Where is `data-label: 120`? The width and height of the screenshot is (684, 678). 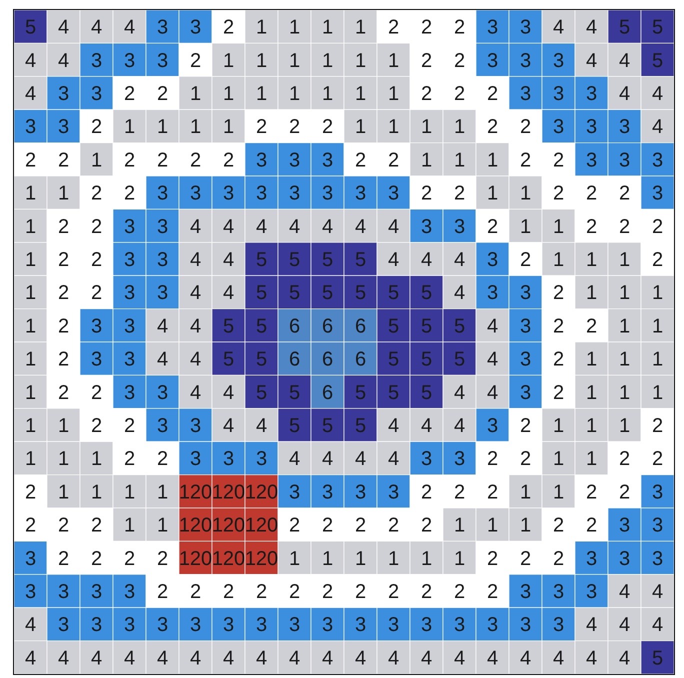
data-label: 120 is located at coordinates (195, 492).